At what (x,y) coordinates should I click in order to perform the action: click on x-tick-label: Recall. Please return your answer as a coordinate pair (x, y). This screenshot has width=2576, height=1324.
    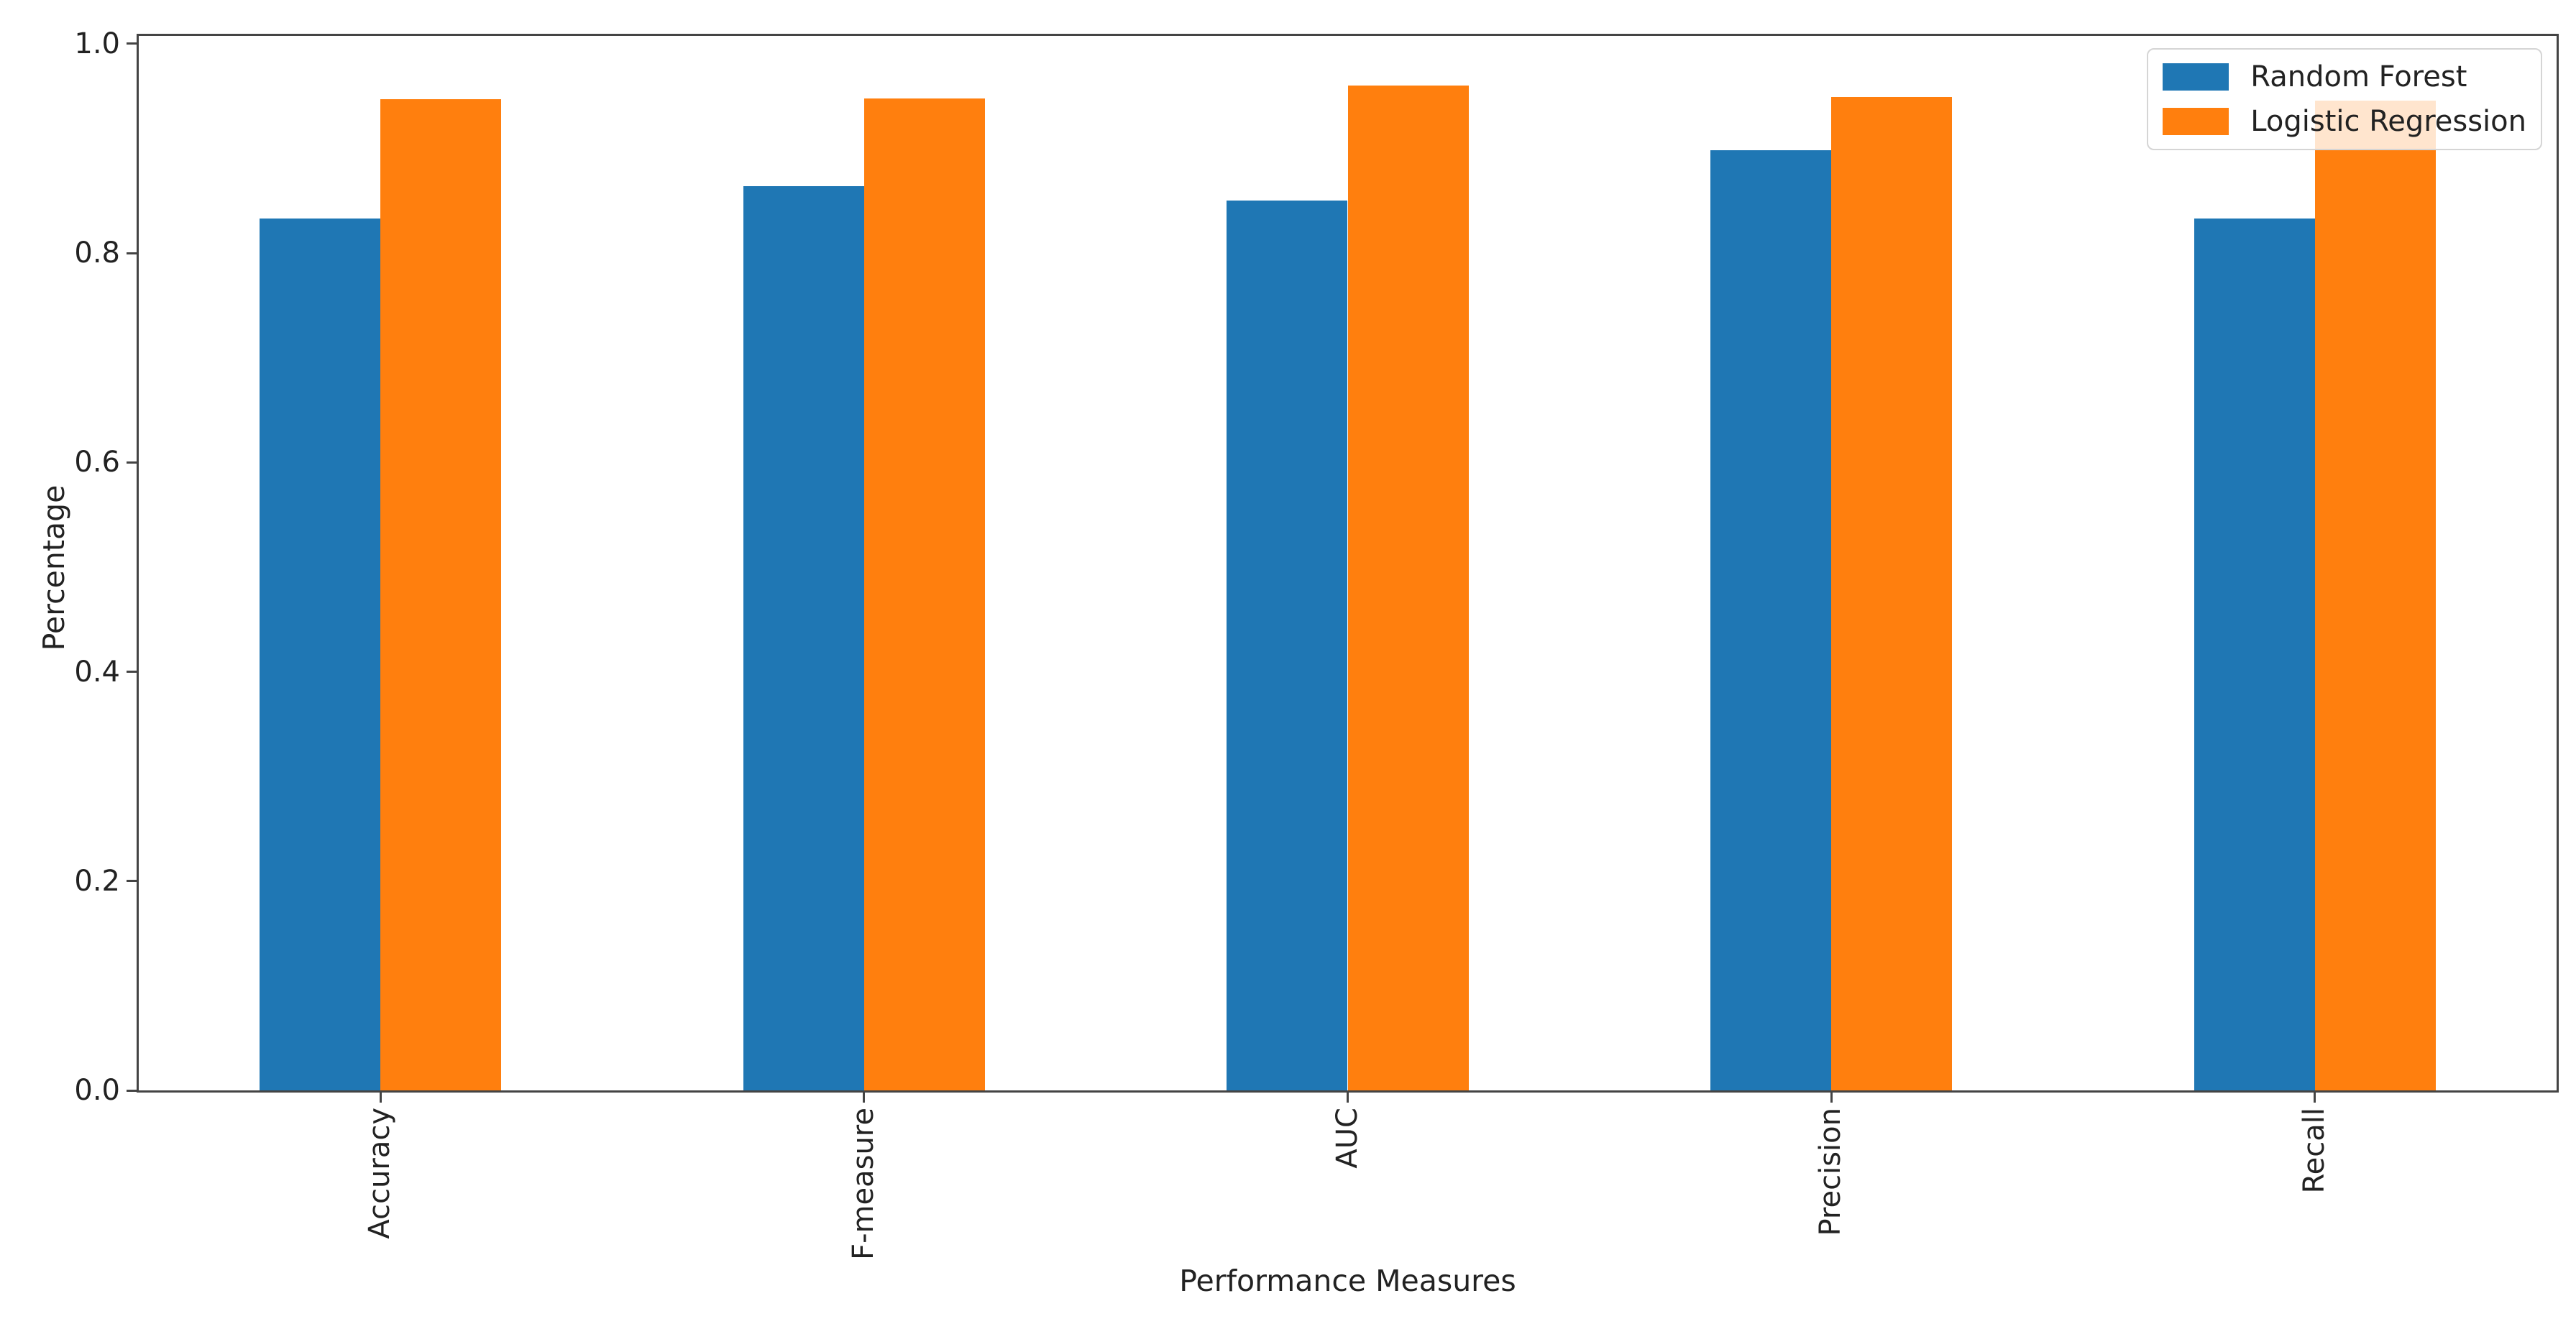
    Looking at the image, I should click on (2314, 1151).